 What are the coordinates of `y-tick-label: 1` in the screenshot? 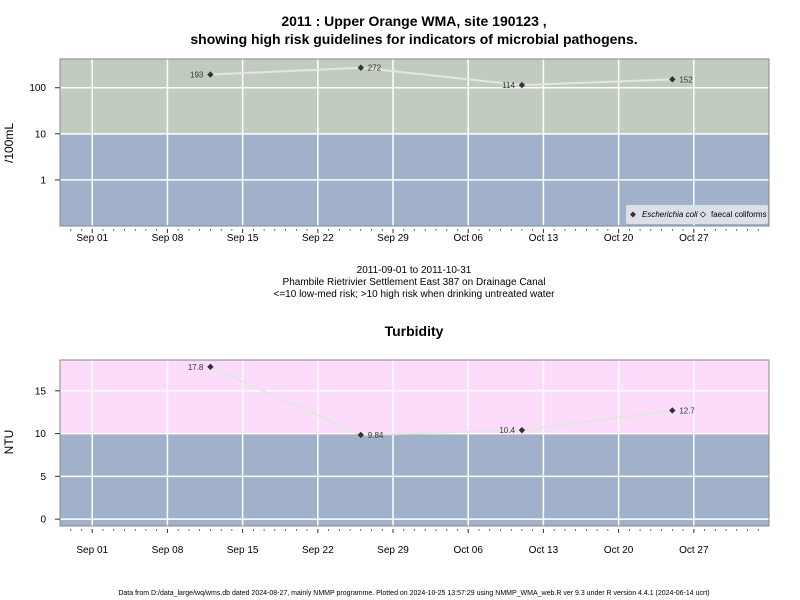 It's located at (43, 180).